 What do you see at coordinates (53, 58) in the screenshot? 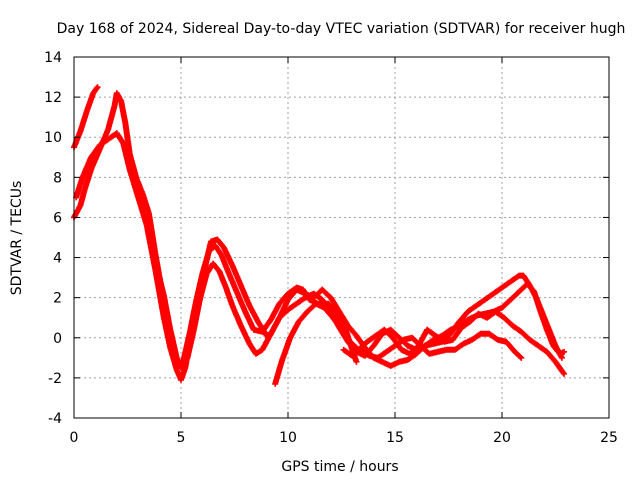
I see `y-tick-label: 14` at bounding box center [53, 58].